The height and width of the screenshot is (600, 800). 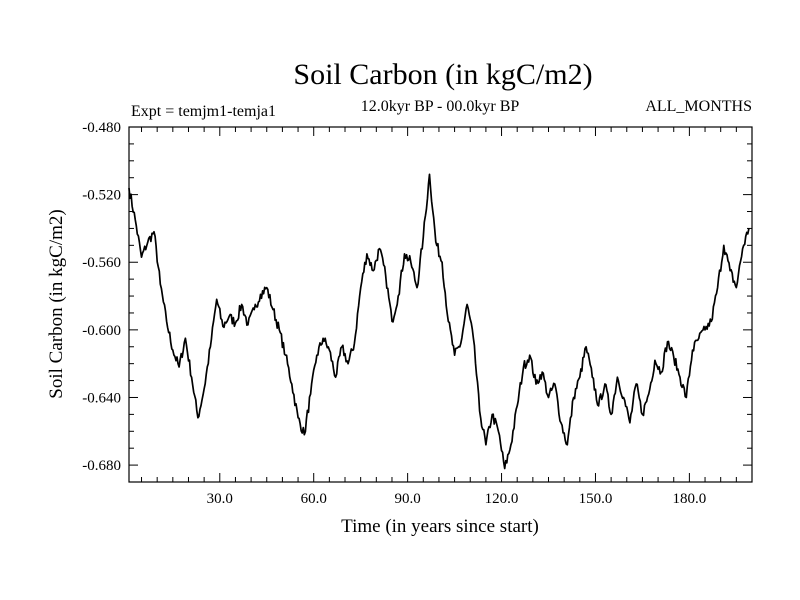 I want to click on x-tick-label: 60.0, so click(x=314, y=499).